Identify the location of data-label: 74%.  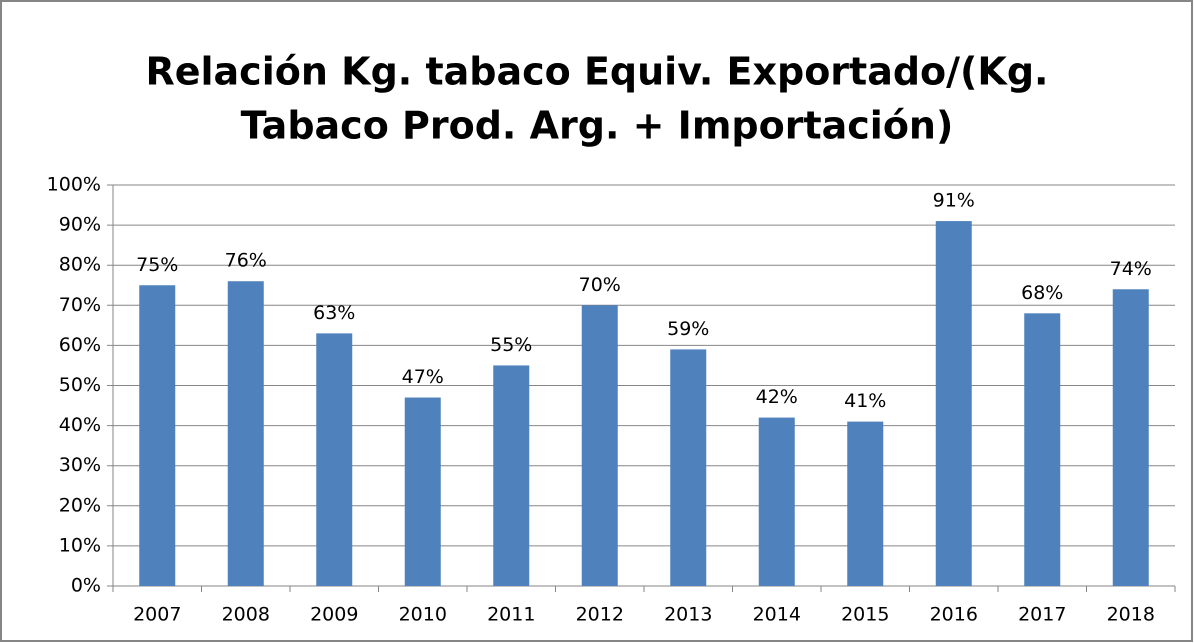
(1131, 269).